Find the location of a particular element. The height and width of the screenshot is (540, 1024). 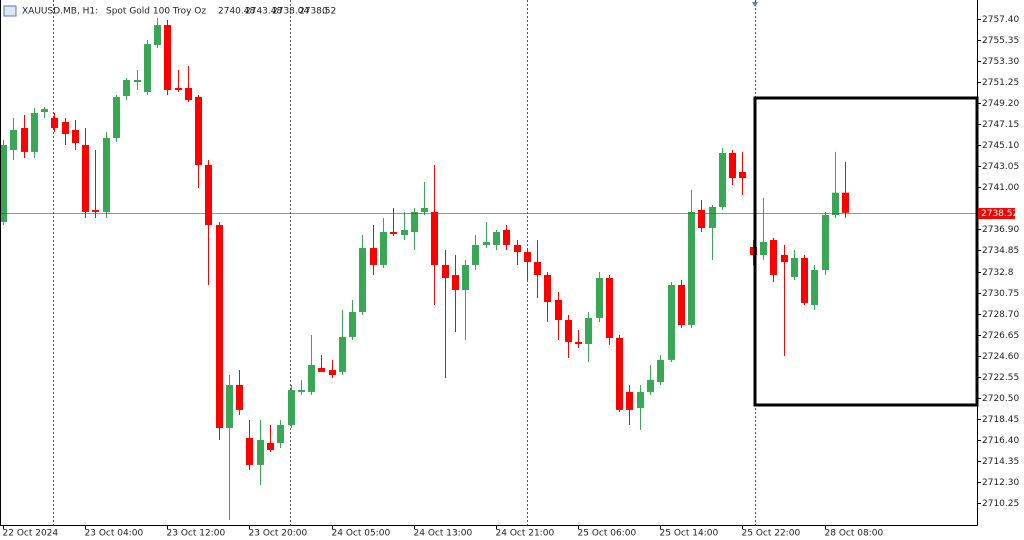

header-symbol: XAUUSD.MB, H1: is located at coordinates (60, 12).